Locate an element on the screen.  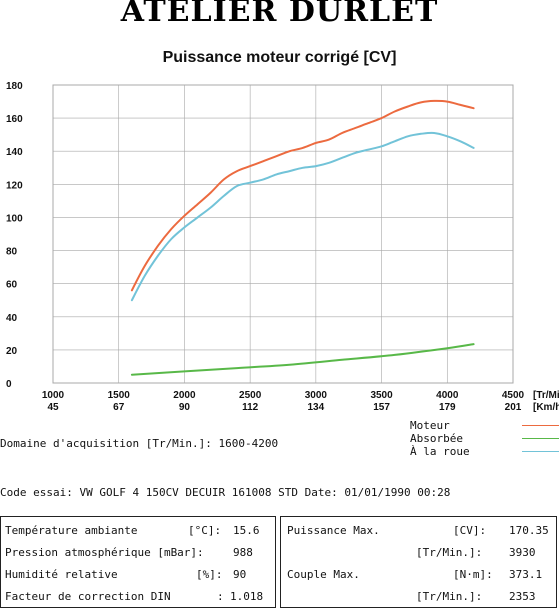
x2-axis-unit: [Km/h] is located at coordinates (546, 407).